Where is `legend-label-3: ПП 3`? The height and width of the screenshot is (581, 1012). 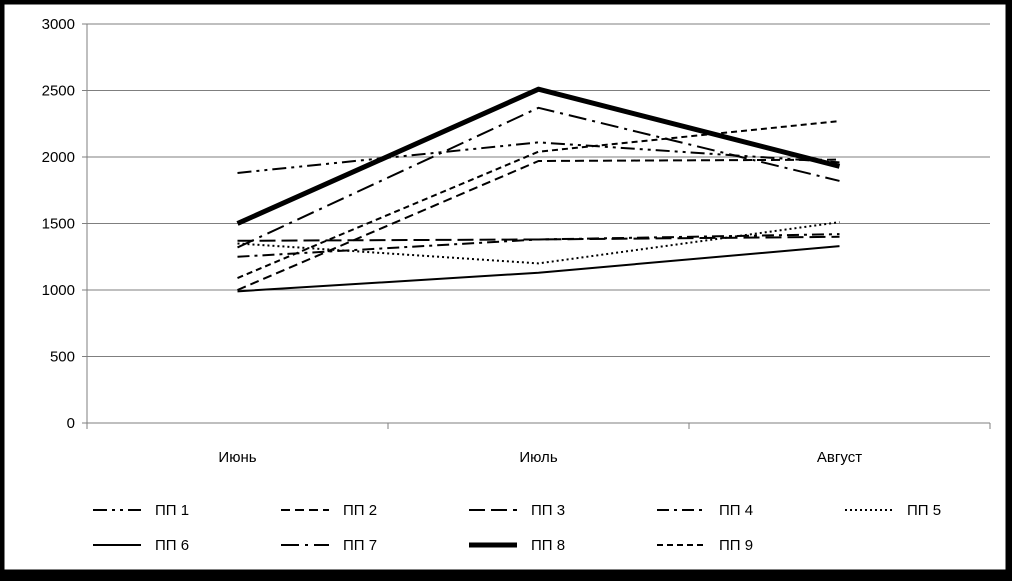 legend-label-3: ПП 3 is located at coordinates (548, 510).